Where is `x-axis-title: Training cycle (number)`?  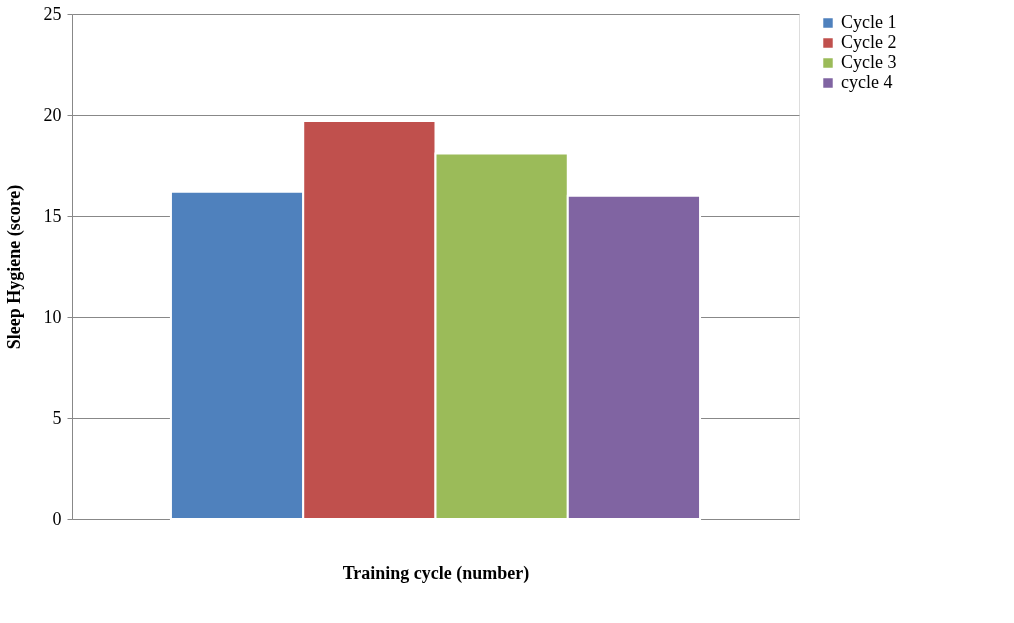 x-axis-title: Training cycle (number) is located at coordinates (436, 573).